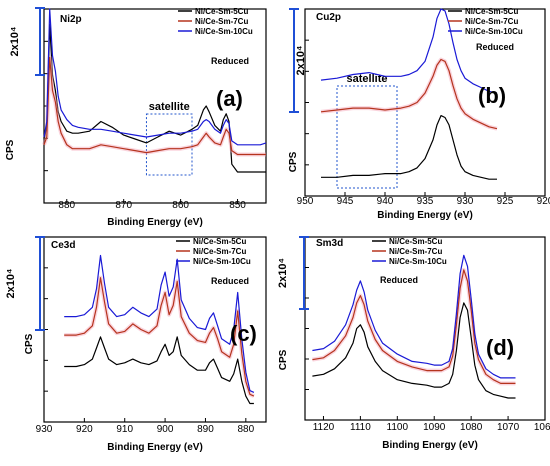 This screenshot has height=466, width=550. Describe the element at coordinates (305, 201) in the screenshot. I see `x-tick-label: 950` at that location.